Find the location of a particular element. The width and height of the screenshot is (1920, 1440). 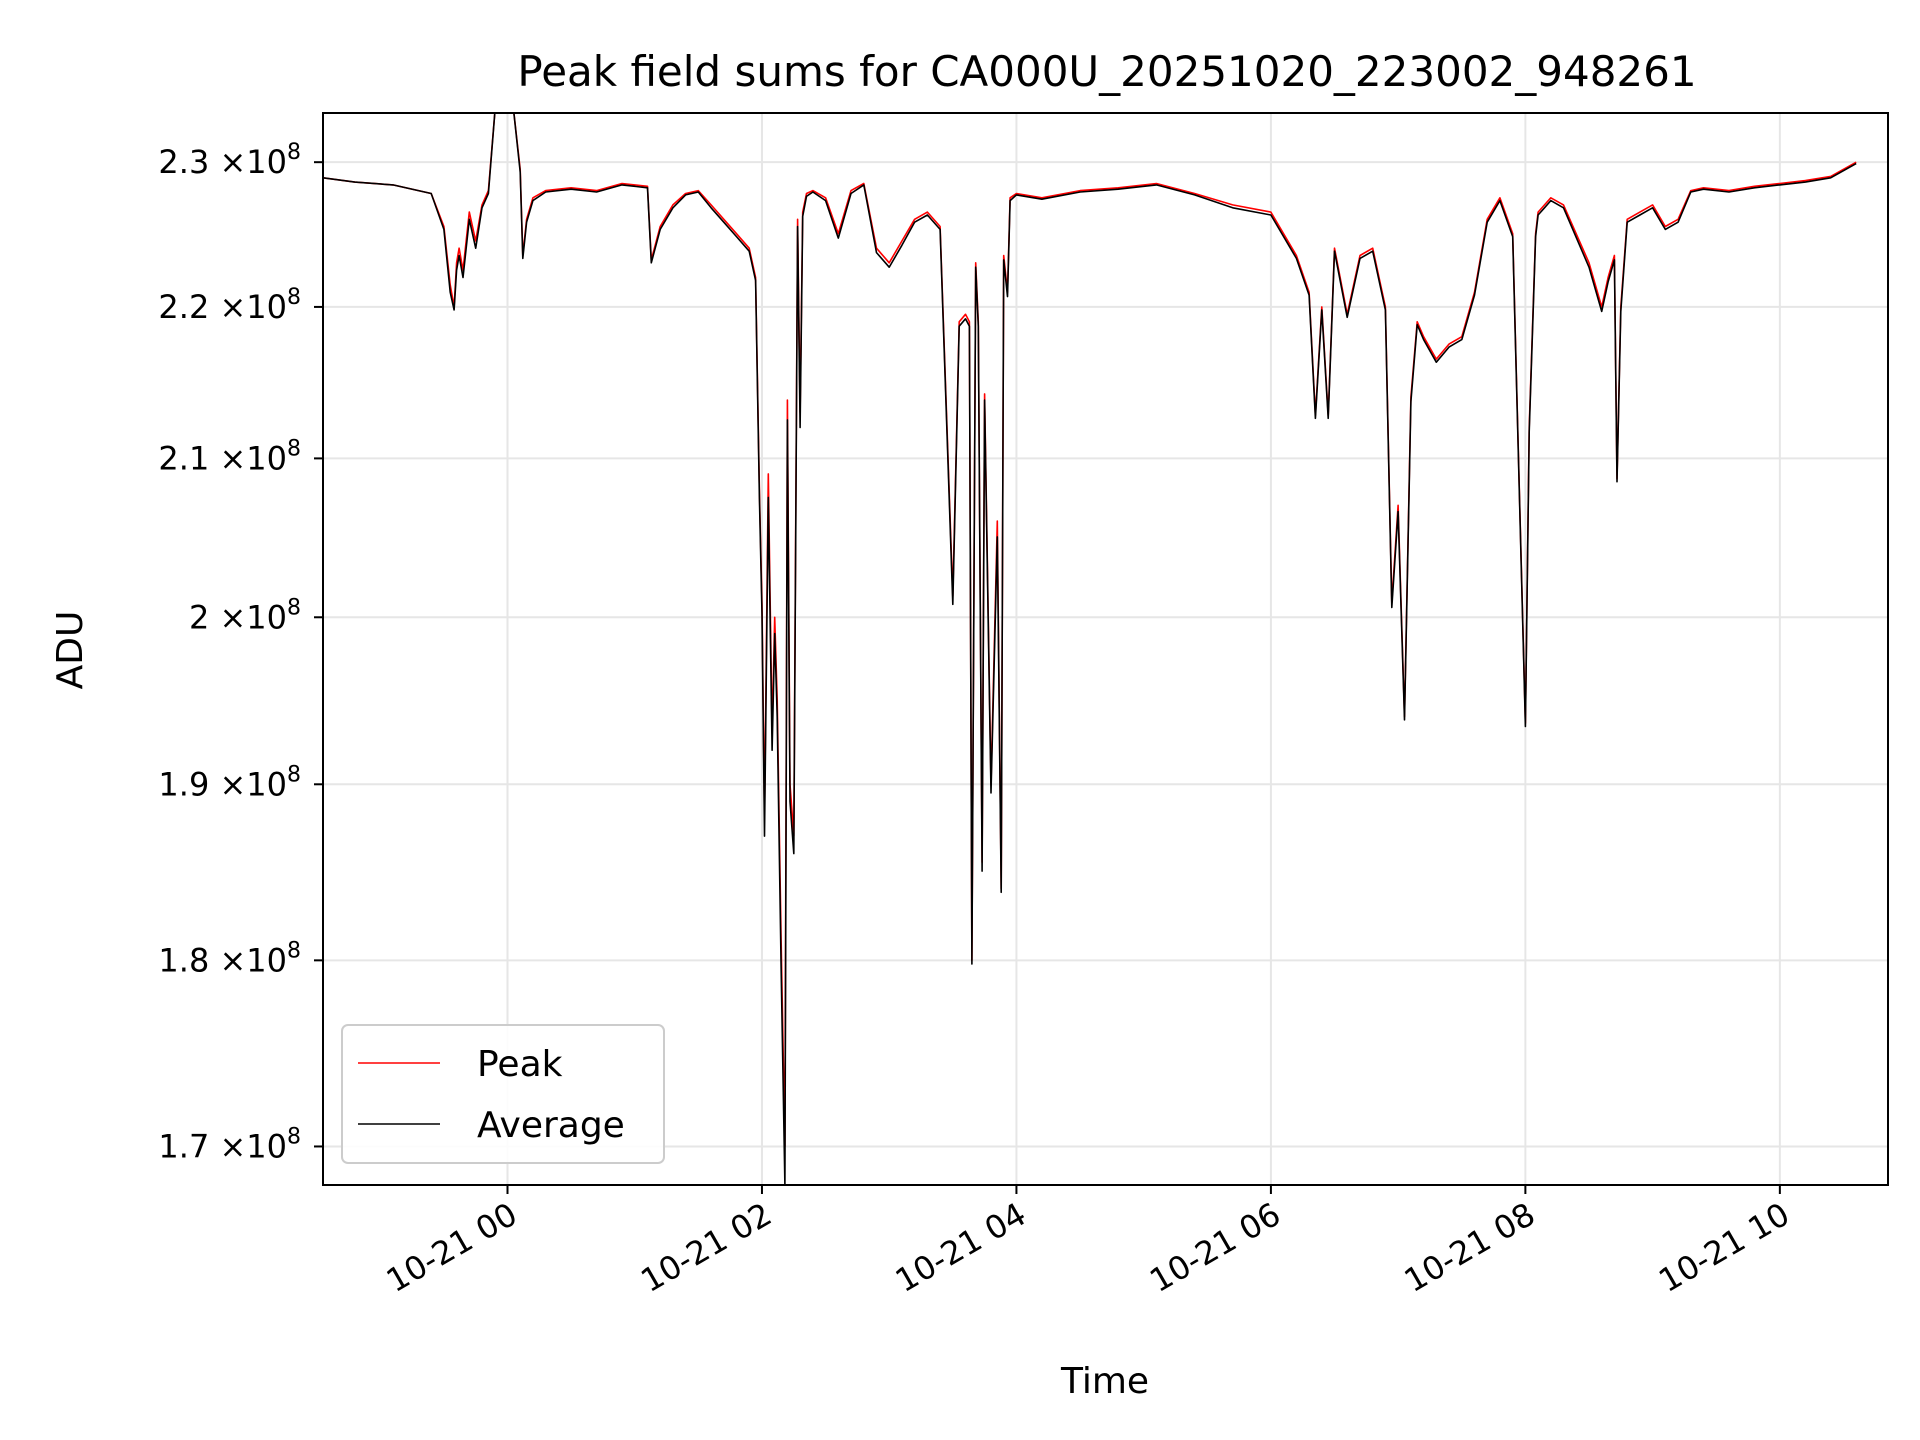

y-tick-label: 2.2 ×108 is located at coordinates (229, 305).